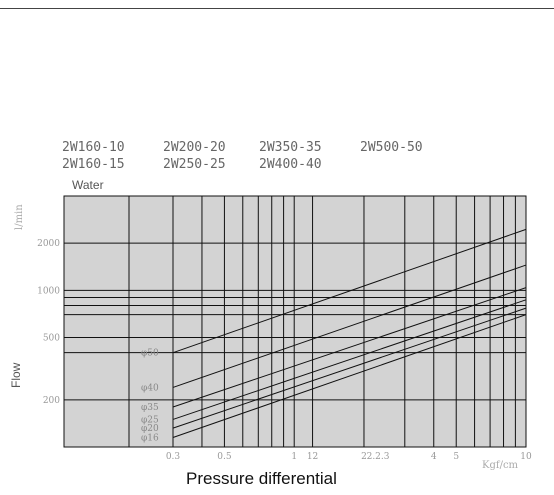 The width and height of the screenshot is (554, 495). I want to click on fluid-label: Water, so click(88, 185).